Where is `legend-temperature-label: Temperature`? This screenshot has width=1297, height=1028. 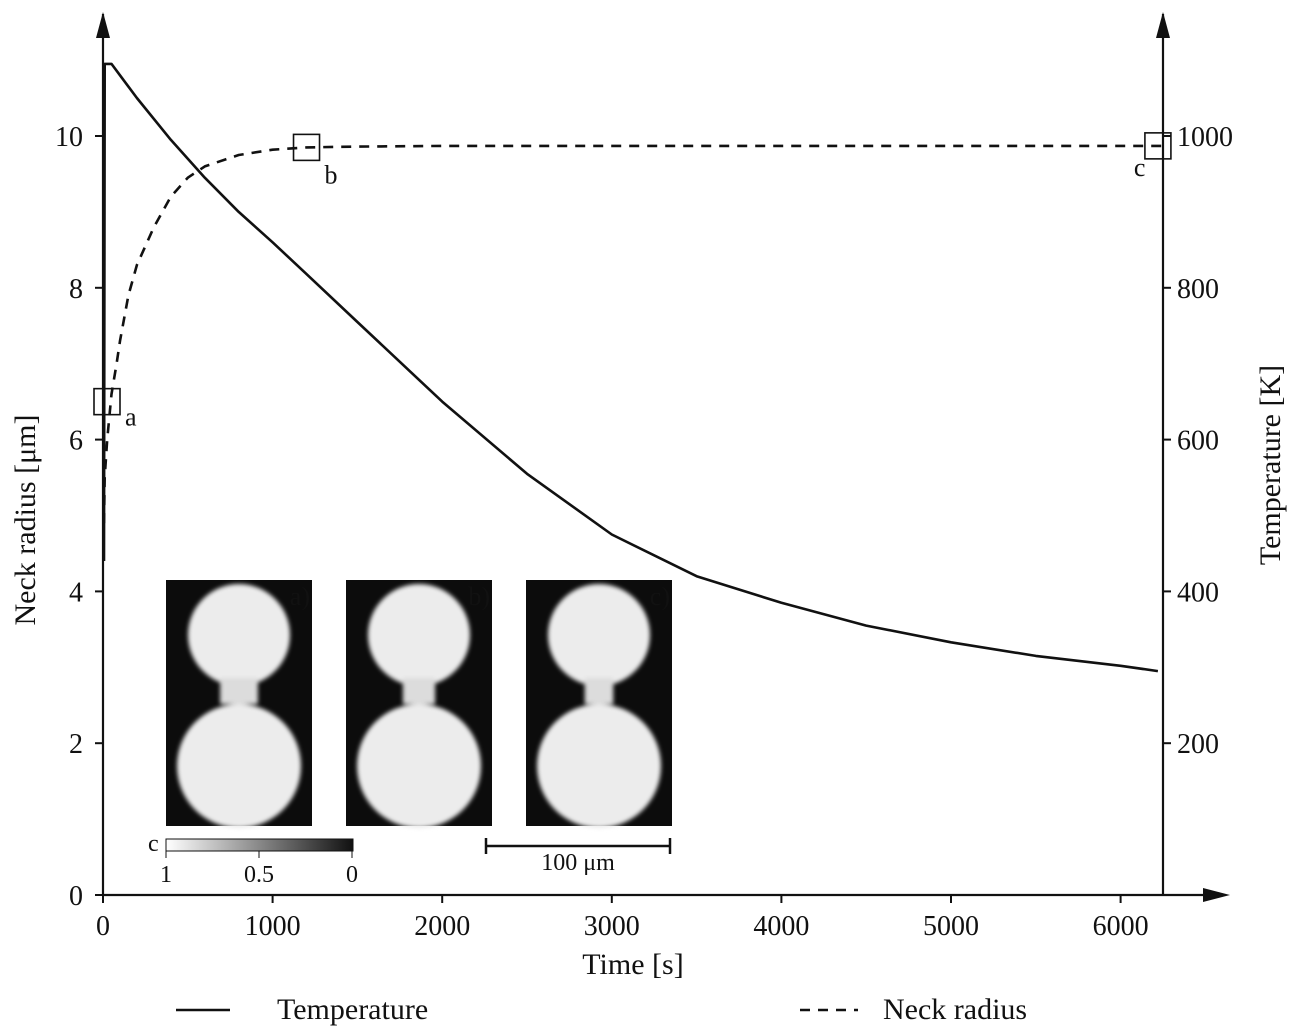
legend-temperature-label: Temperature is located at coordinates (352, 1009).